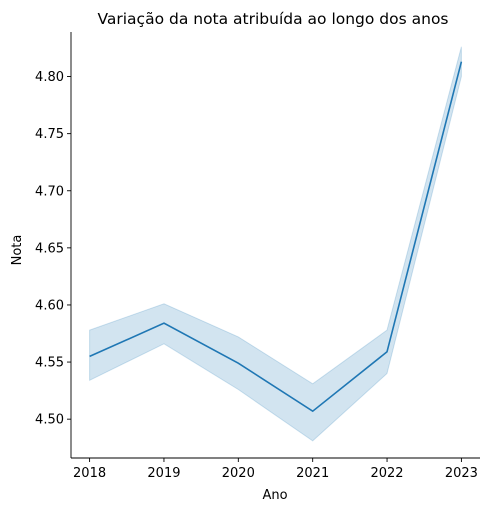  What do you see at coordinates (89, 473) in the screenshot?
I see `x-tick-label: 2018` at bounding box center [89, 473].